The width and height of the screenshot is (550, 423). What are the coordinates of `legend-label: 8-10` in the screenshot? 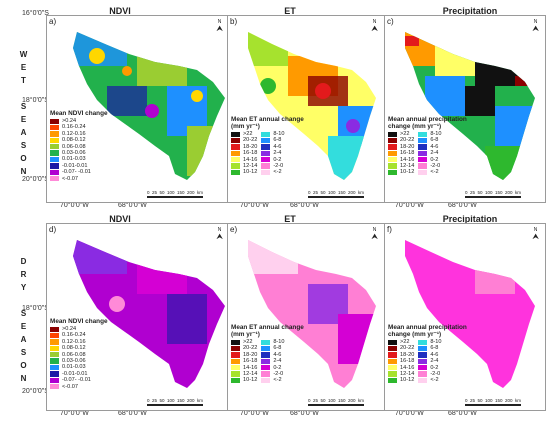 It's located at (279, 342).